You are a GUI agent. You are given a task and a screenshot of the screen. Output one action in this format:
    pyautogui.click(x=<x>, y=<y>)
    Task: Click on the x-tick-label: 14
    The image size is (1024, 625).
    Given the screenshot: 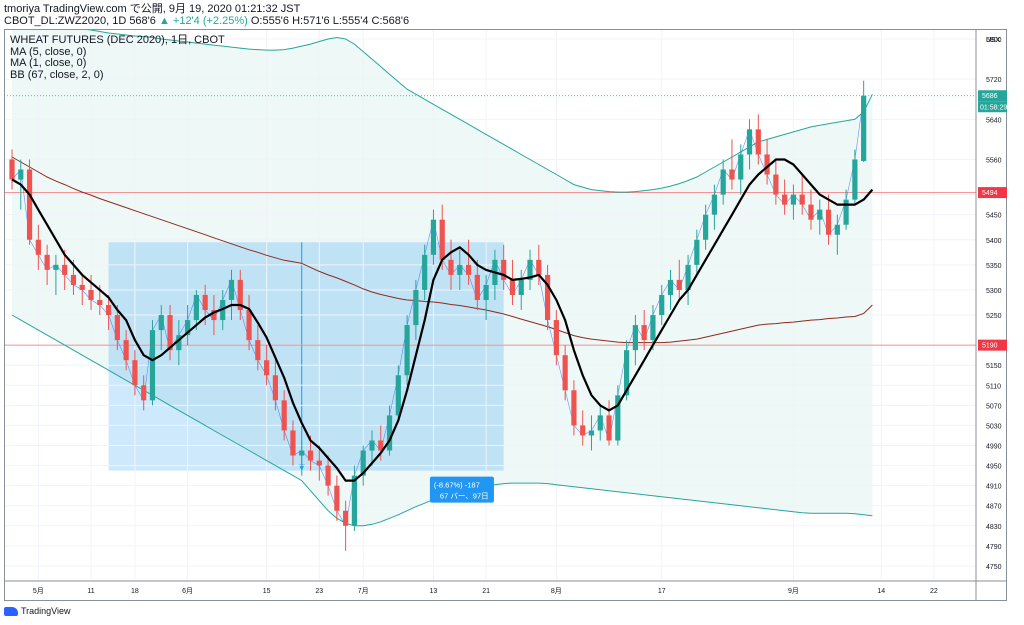 What is the action you would take?
    pyautogui.click(x=881, y=591)
    